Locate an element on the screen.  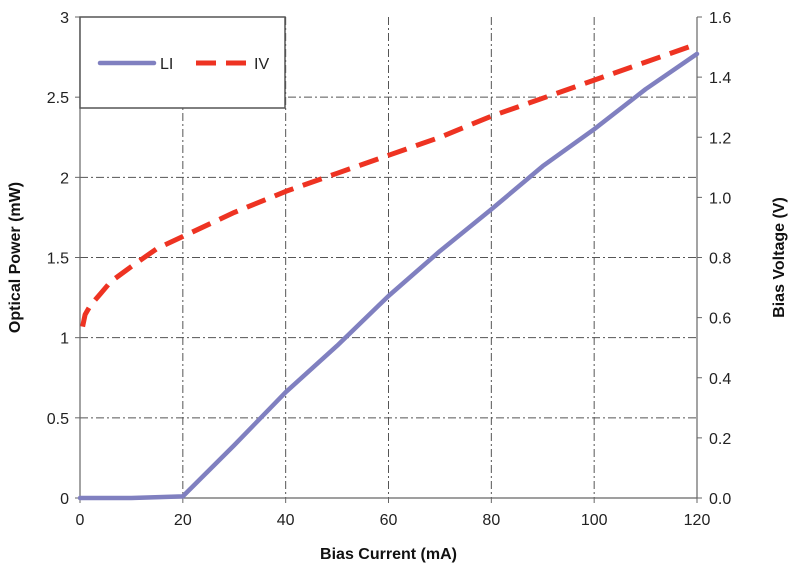
y2-tick-label: 1.4 is located at coordinates (720, 78).